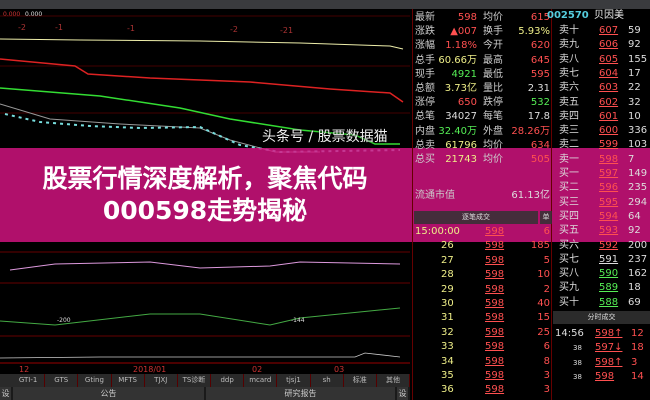 This screenshot has height=400, width=650. Describe the element at coordinates (425, 88) in the screenshot. I see `quote-label: 总额` at that location.